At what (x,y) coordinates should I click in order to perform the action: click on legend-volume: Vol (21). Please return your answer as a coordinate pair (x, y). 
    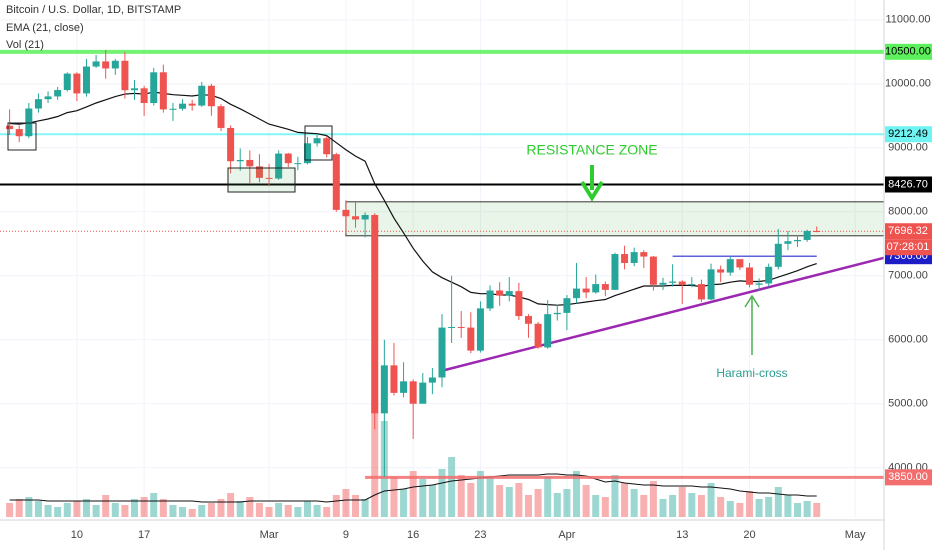
    Looking at the image, I should click on (25, 45).